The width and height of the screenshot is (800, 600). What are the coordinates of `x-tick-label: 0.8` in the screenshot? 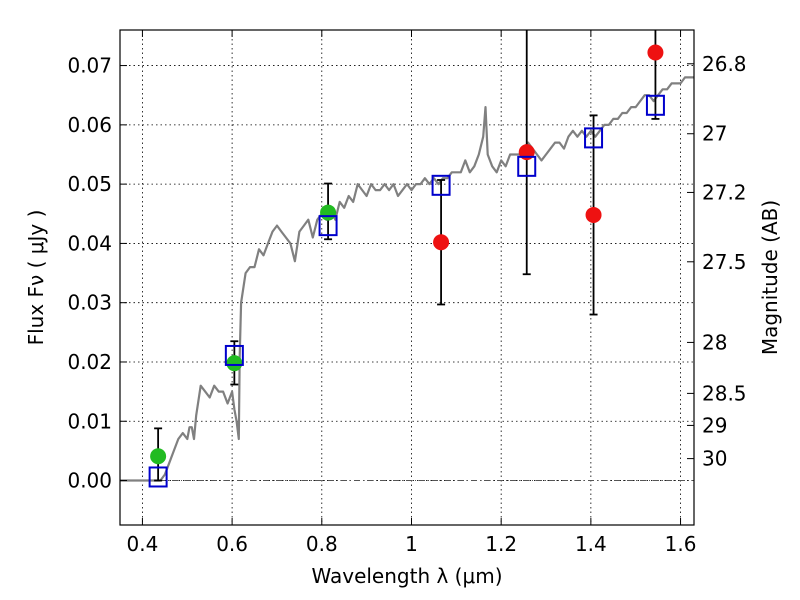 It's located at (322, 544).